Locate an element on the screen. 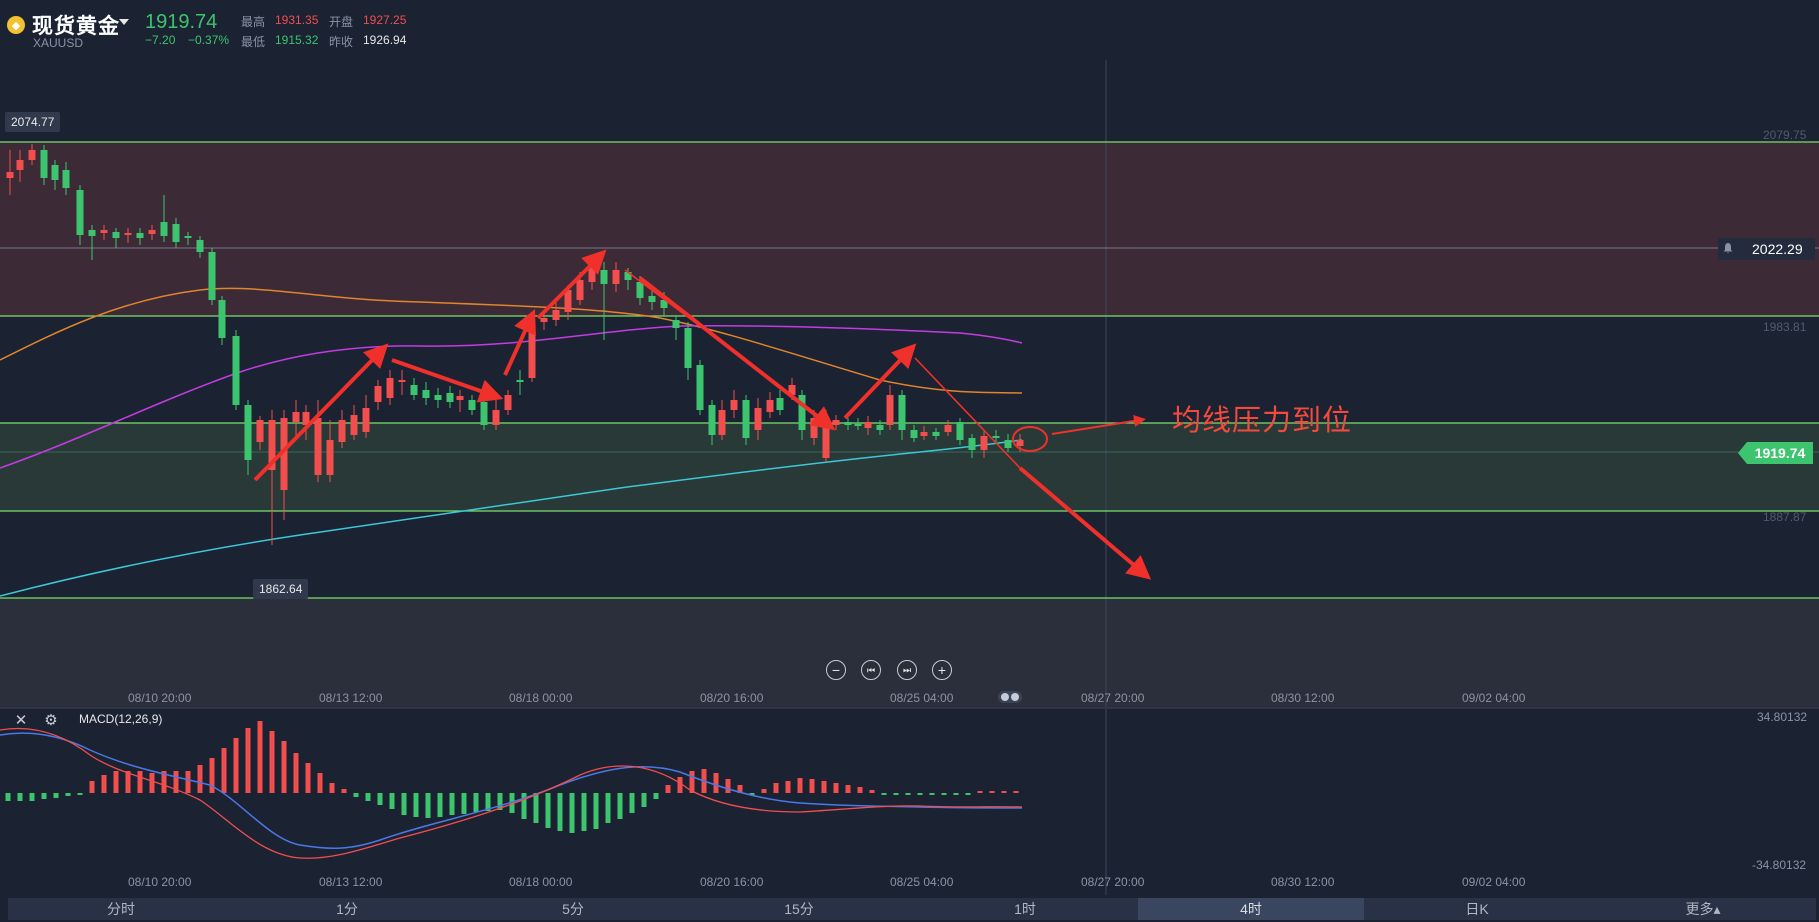  low-price-tag: 1862.64 is located at coordinates (281, 589).